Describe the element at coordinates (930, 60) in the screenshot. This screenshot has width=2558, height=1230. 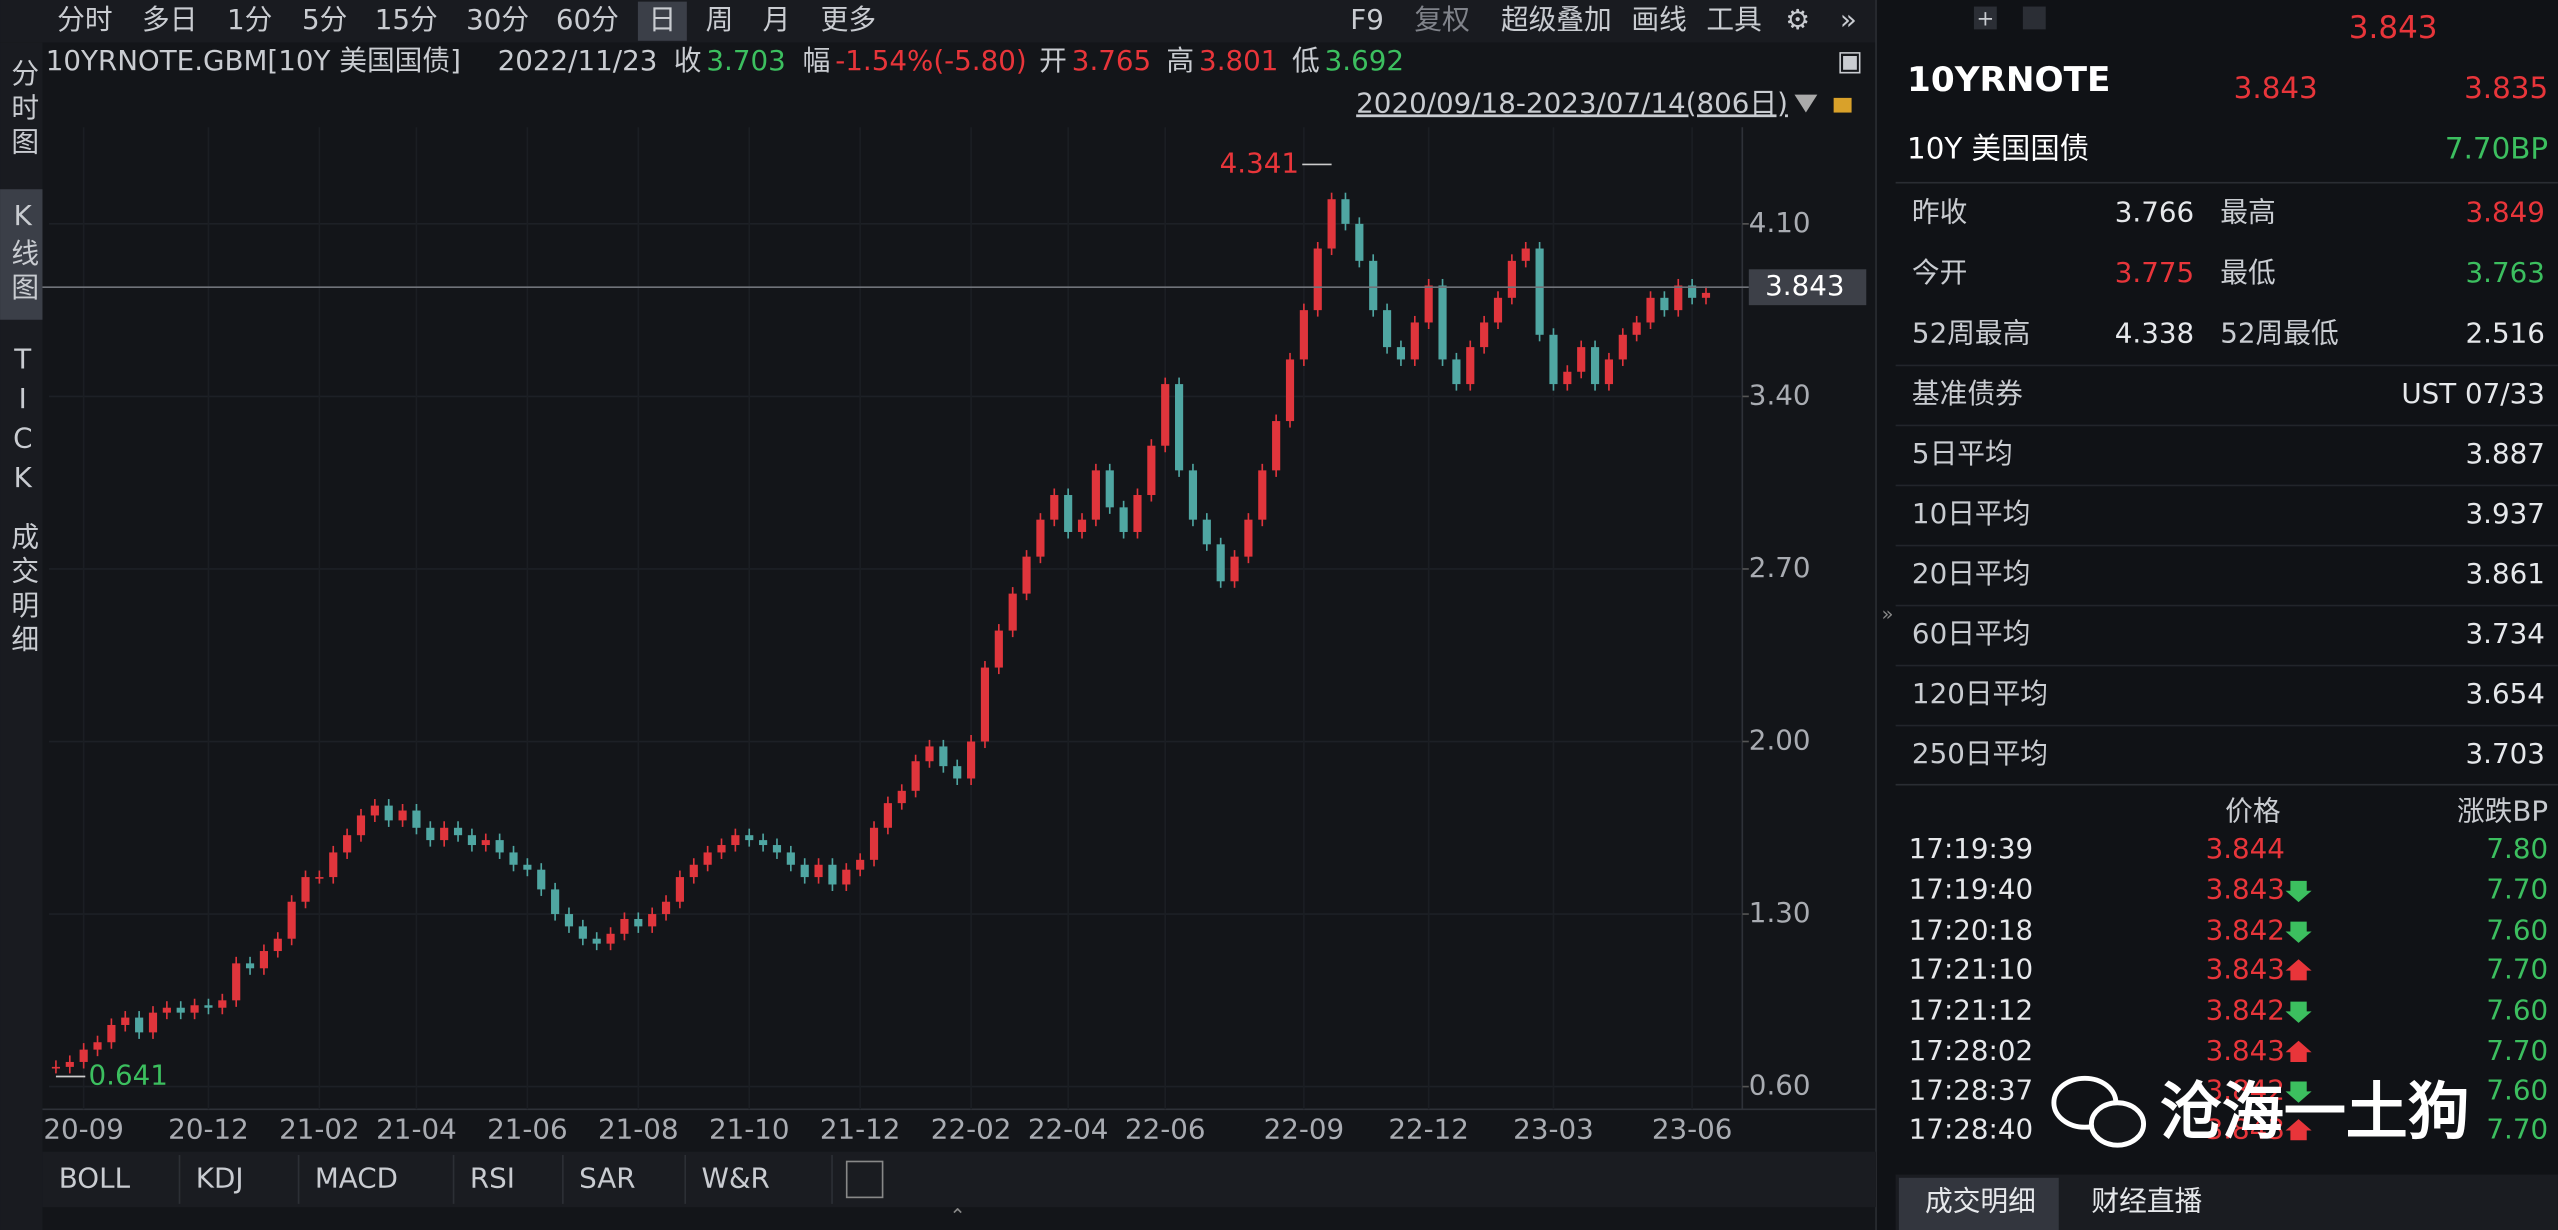
I see `field-value: -1.54%(-5.80)` at that location.